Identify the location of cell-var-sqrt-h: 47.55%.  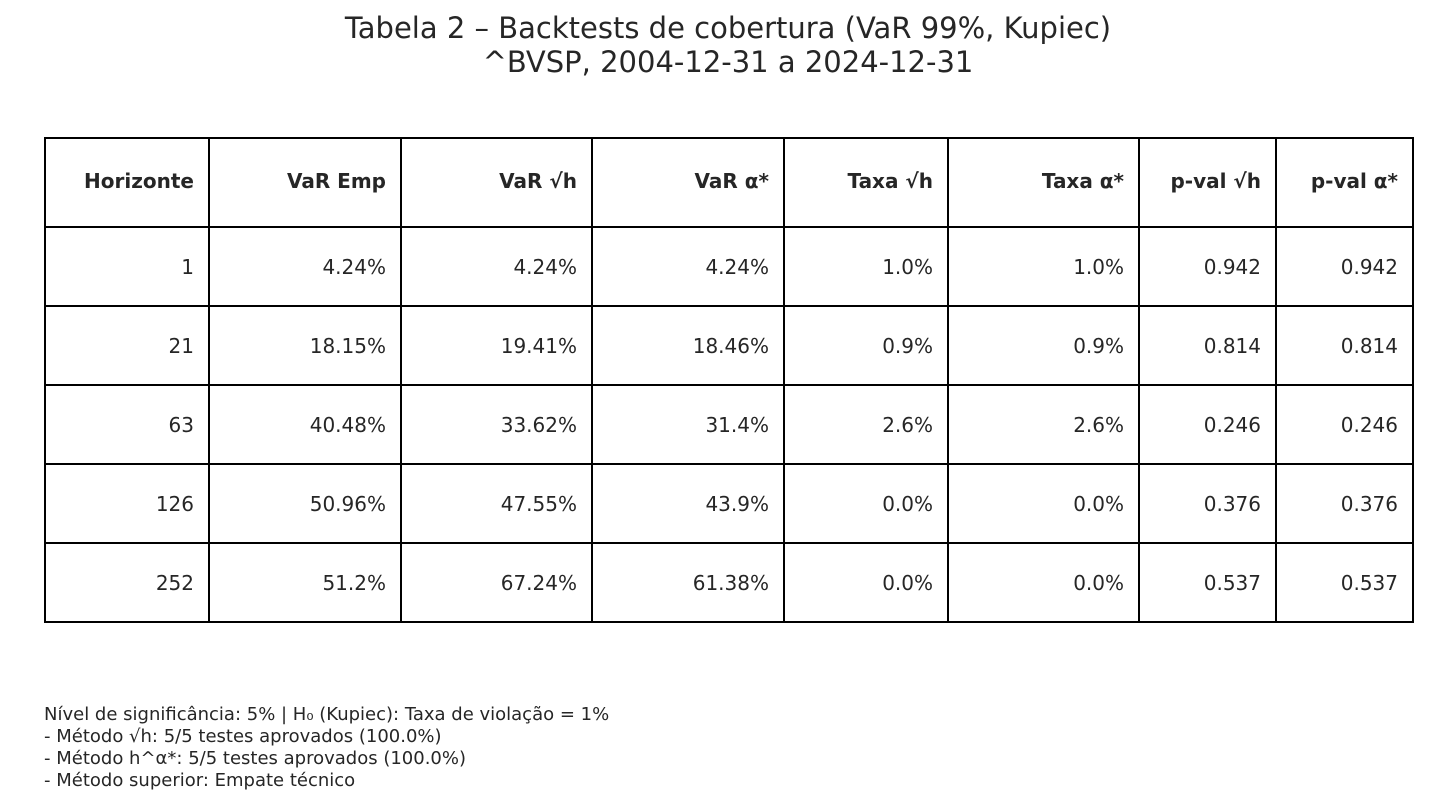
(496, 503).